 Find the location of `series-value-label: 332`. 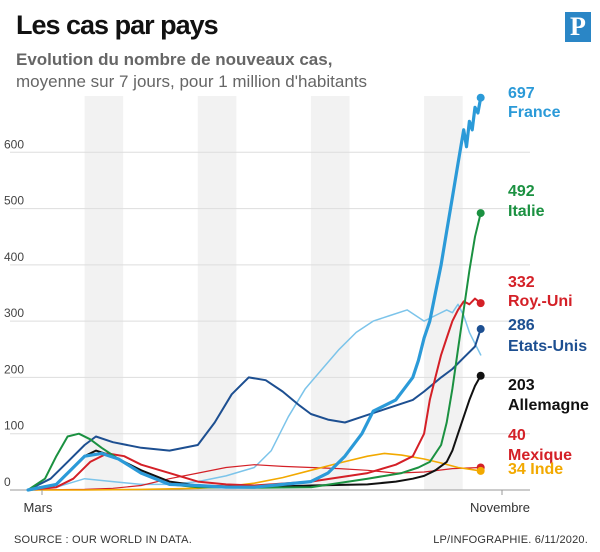

series-value-label: 332 is located at coordinates (521, 282).